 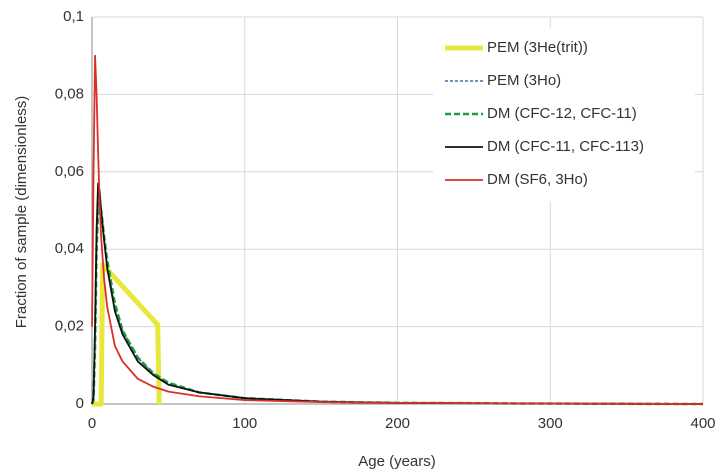 What do you see at coordinates (69, 248) in the screenshot?
I see `y-tick-label: 0,04` at bounding box center [69, 248].